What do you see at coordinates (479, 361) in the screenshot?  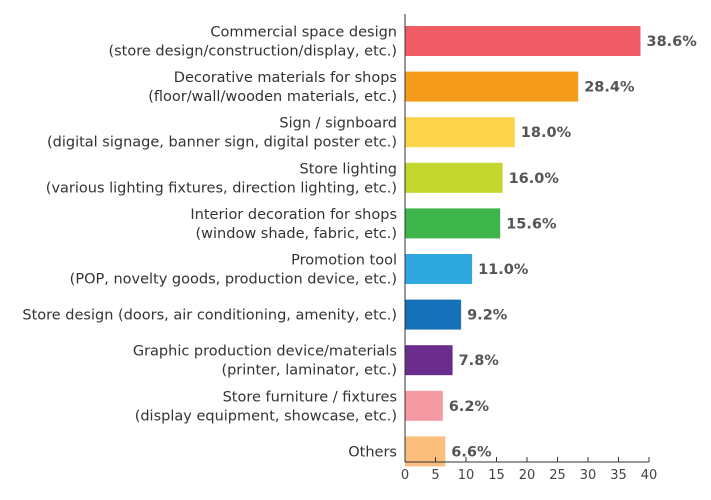 I see `value-label-8: 7.8%` at bounding box center [479, 361].